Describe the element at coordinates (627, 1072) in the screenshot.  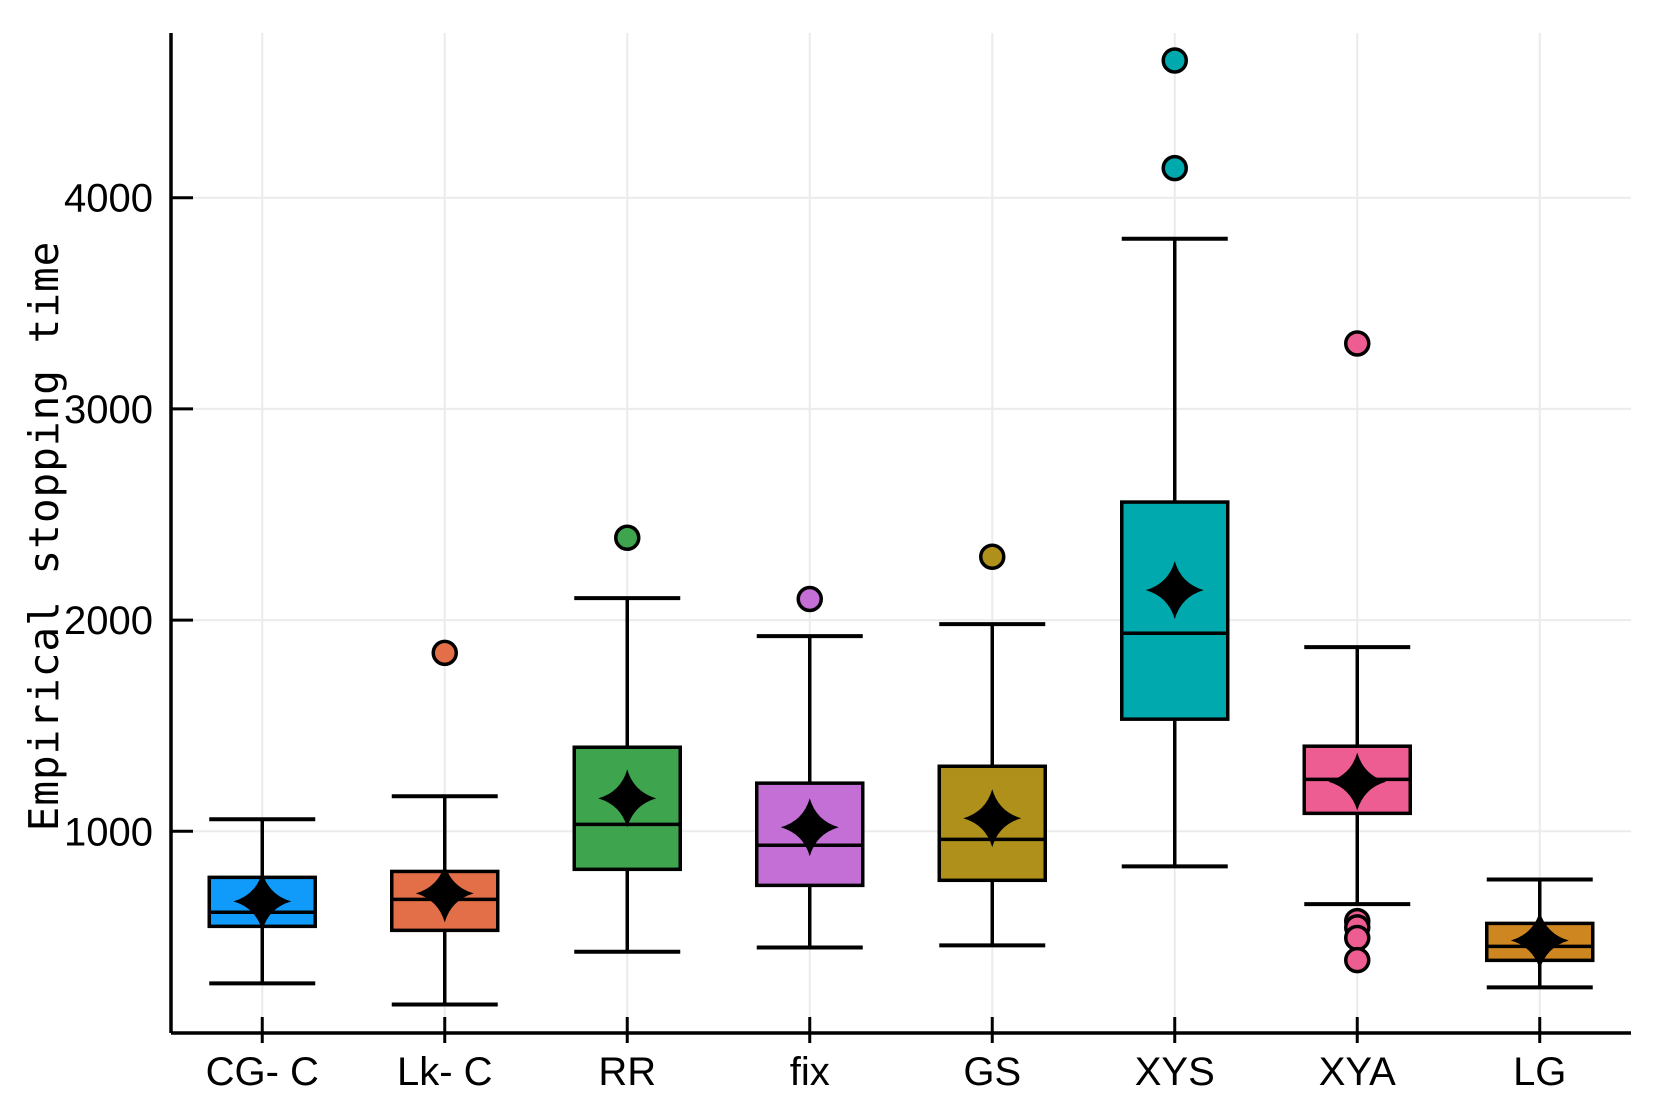
I see `x-category-label-rr: RR` at that location.